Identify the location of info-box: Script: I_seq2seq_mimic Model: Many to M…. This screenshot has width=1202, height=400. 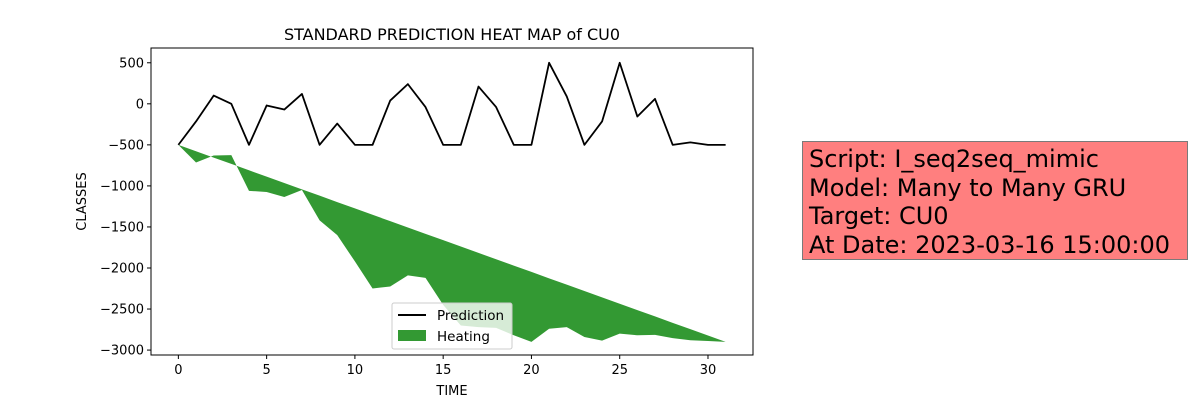
(995, 200).